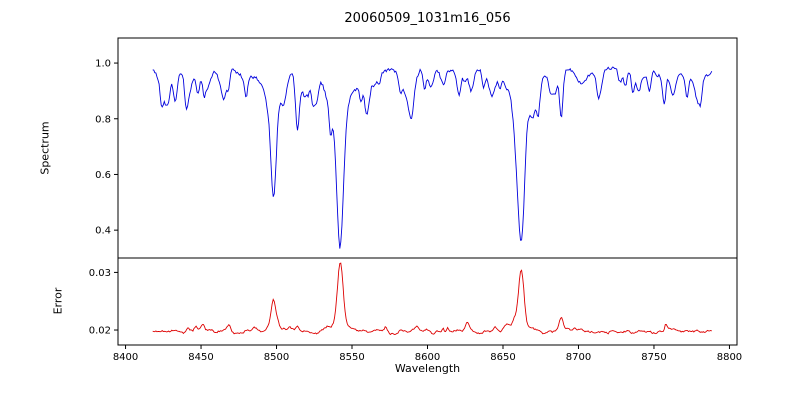 This screenshot has height=400, width=800. What do you see at coordinates (729, 357) in the screenshot?
I see `x-tick-label: 8800` at bounding box center [729, 357].